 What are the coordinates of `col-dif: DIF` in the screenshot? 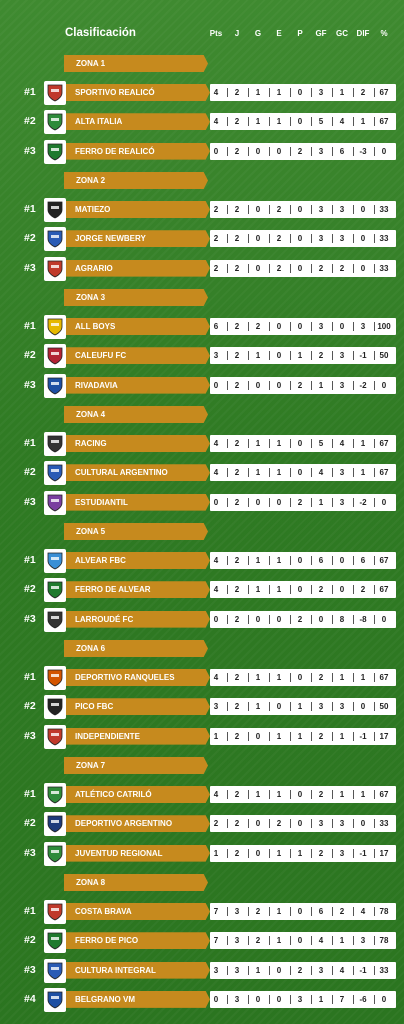 It's located at (363, 33).